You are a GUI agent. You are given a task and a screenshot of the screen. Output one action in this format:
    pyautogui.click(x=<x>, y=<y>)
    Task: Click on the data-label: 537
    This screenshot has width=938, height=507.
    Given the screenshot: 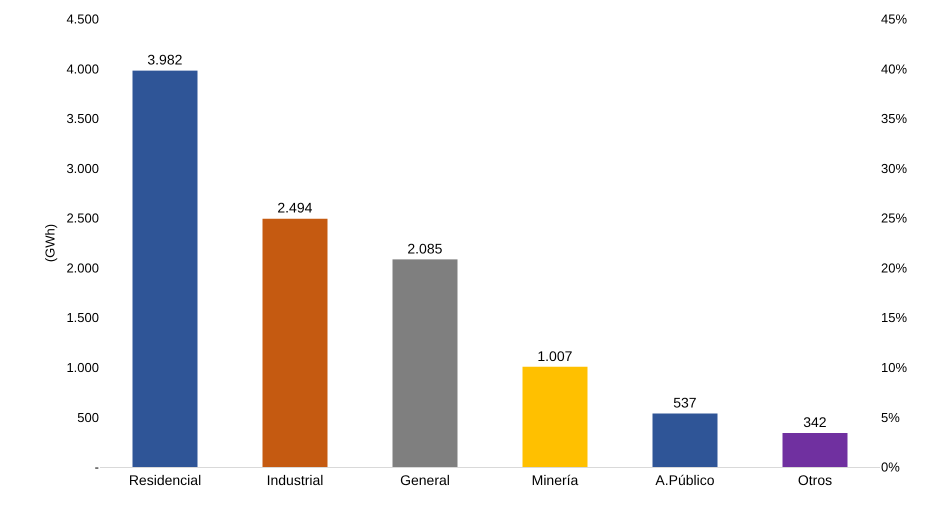 What is the action you would take?
    pyautogui.click(x=685, y=402)
    